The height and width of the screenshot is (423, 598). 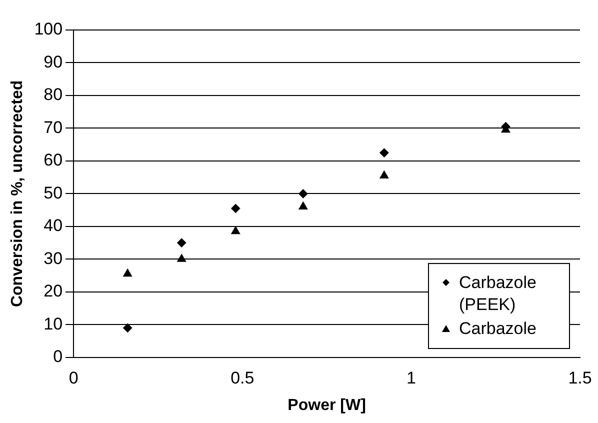 What do you see at coordinates (53, 127) in the screenshot?
I see `y-tick-label: 70` at bounding box center [53, 127].